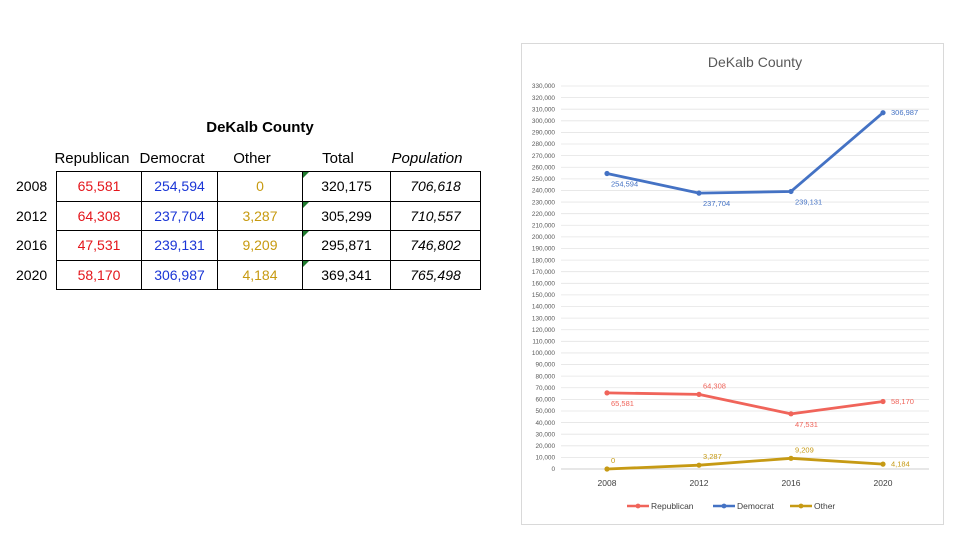 The height and width of the screenshot is (549, 980). What do you see at coordinates (99, 274) in the screenshot?
I see `cell-republican: 58,170` at bounding box center [99, 274].